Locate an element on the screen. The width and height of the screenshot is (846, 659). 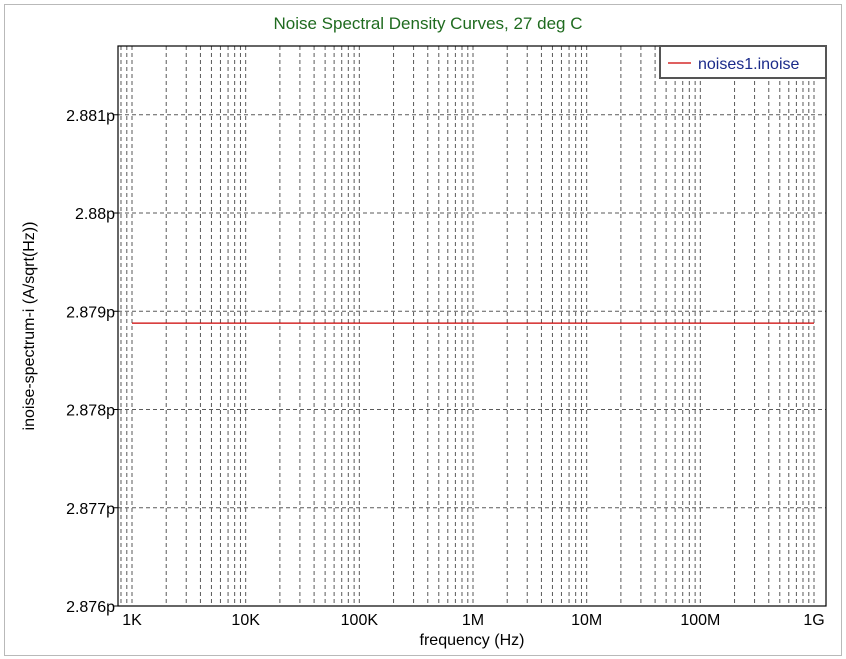
legend: noises1.inoise is located at coordinates (743, 62).